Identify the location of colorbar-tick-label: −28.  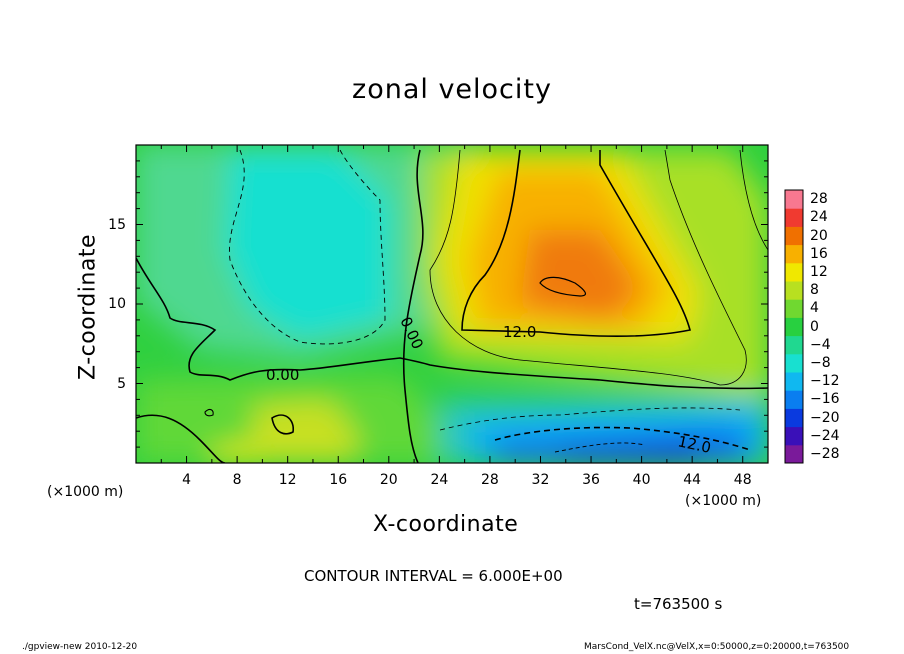
(825, 453).